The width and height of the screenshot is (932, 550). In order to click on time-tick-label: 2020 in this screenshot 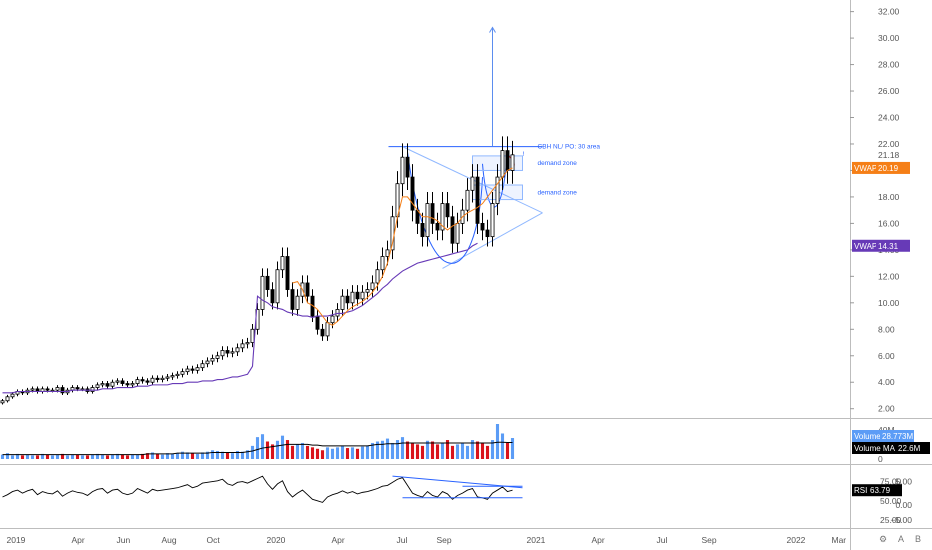, I will do `click(276, 540)`.